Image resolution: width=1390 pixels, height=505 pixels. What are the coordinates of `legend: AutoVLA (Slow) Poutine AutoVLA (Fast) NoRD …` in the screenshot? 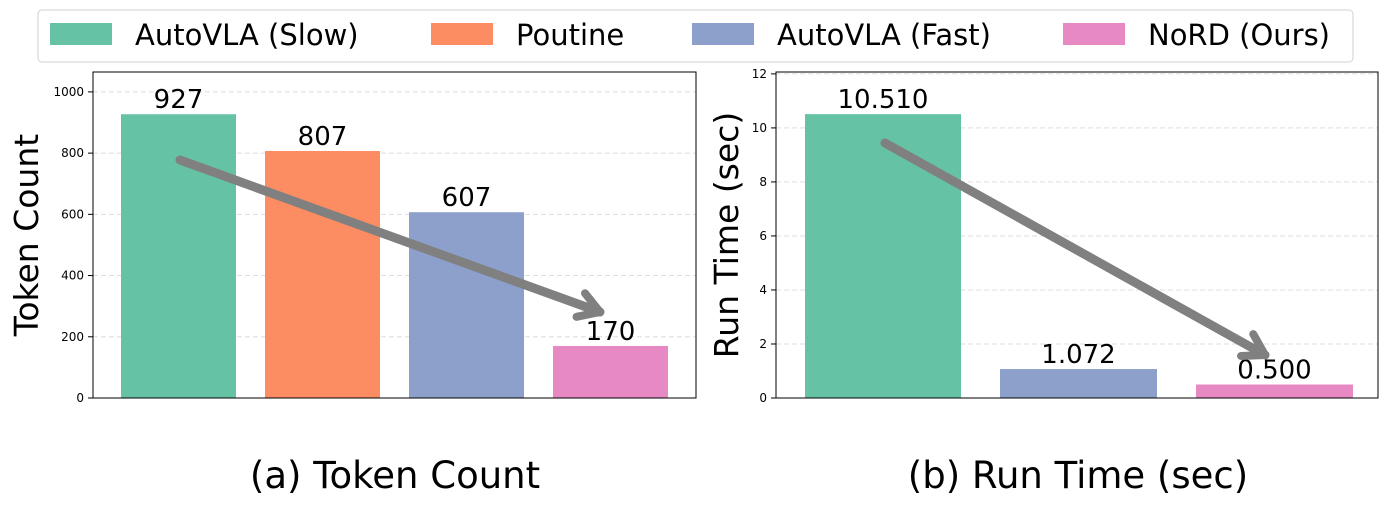 It's located at (695, 36).